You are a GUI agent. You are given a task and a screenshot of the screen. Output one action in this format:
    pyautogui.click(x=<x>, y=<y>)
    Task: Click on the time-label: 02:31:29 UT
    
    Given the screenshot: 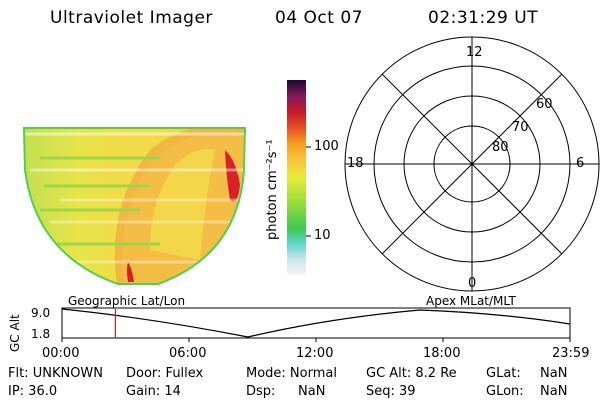 What is the action you would take?
    pyautogui.click(x=483, y=18)
    